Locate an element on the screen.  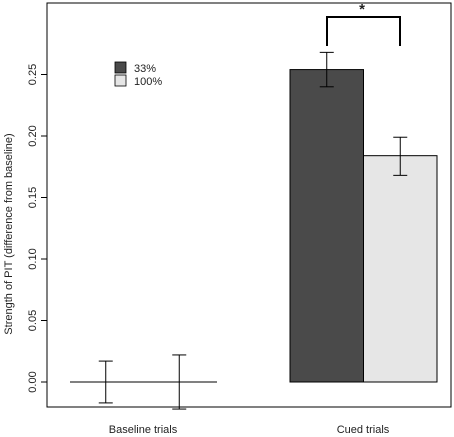
bar-33-cued is located at coordinates (326, 226).